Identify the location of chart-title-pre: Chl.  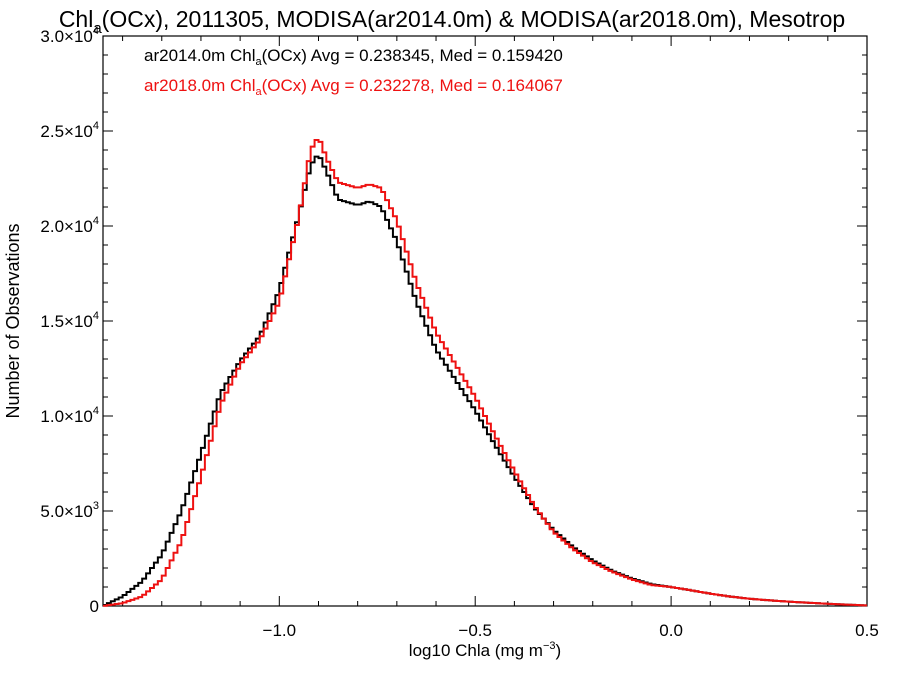
(76, 19).